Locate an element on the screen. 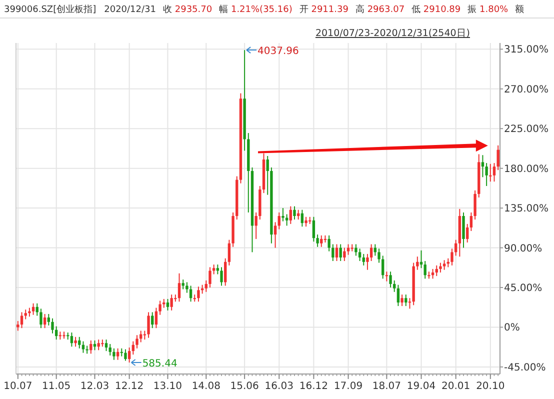  annotation: 4037.96 is located at coordinates (278, 52).